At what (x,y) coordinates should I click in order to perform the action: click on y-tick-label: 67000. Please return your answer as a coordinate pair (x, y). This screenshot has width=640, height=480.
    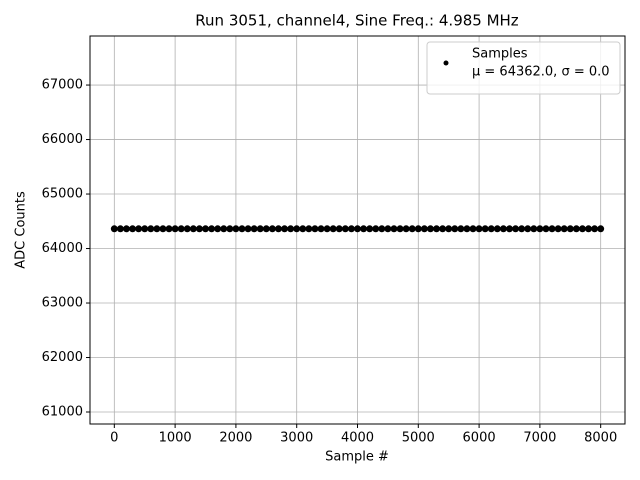
    Looking at the image, I should click on (62, 85).